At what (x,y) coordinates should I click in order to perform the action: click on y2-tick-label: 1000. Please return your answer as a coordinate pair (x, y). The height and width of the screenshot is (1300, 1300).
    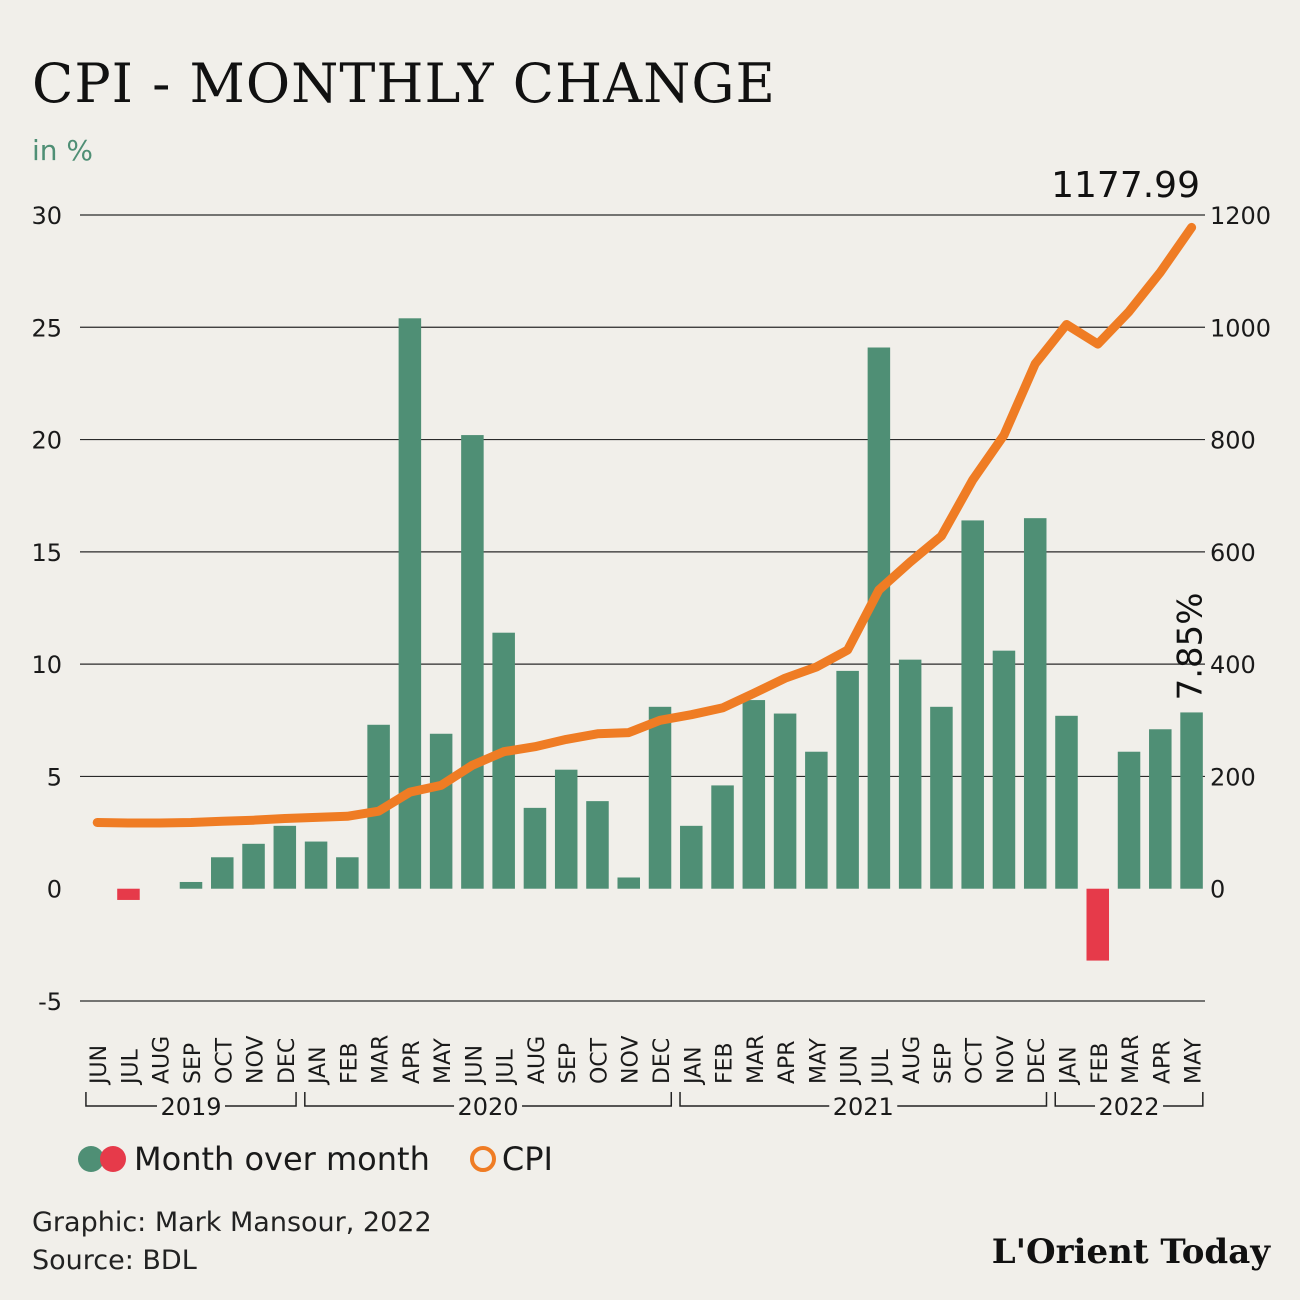
    Looking at the image, I should click on (1240, 328).